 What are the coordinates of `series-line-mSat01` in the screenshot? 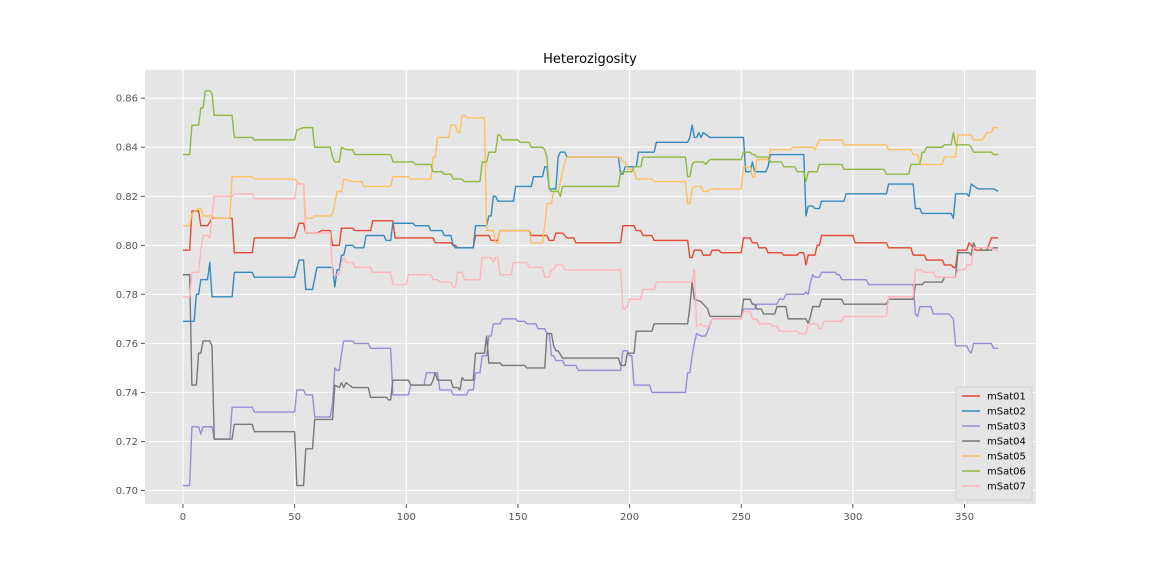 It's located at (590, 239).